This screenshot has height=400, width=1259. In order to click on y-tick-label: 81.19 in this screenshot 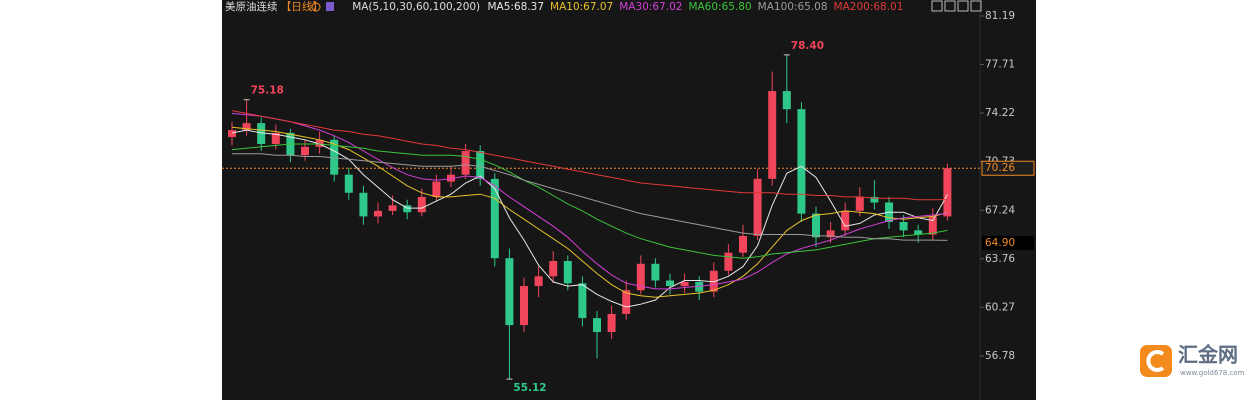, I will do `click(1000, 16)`.